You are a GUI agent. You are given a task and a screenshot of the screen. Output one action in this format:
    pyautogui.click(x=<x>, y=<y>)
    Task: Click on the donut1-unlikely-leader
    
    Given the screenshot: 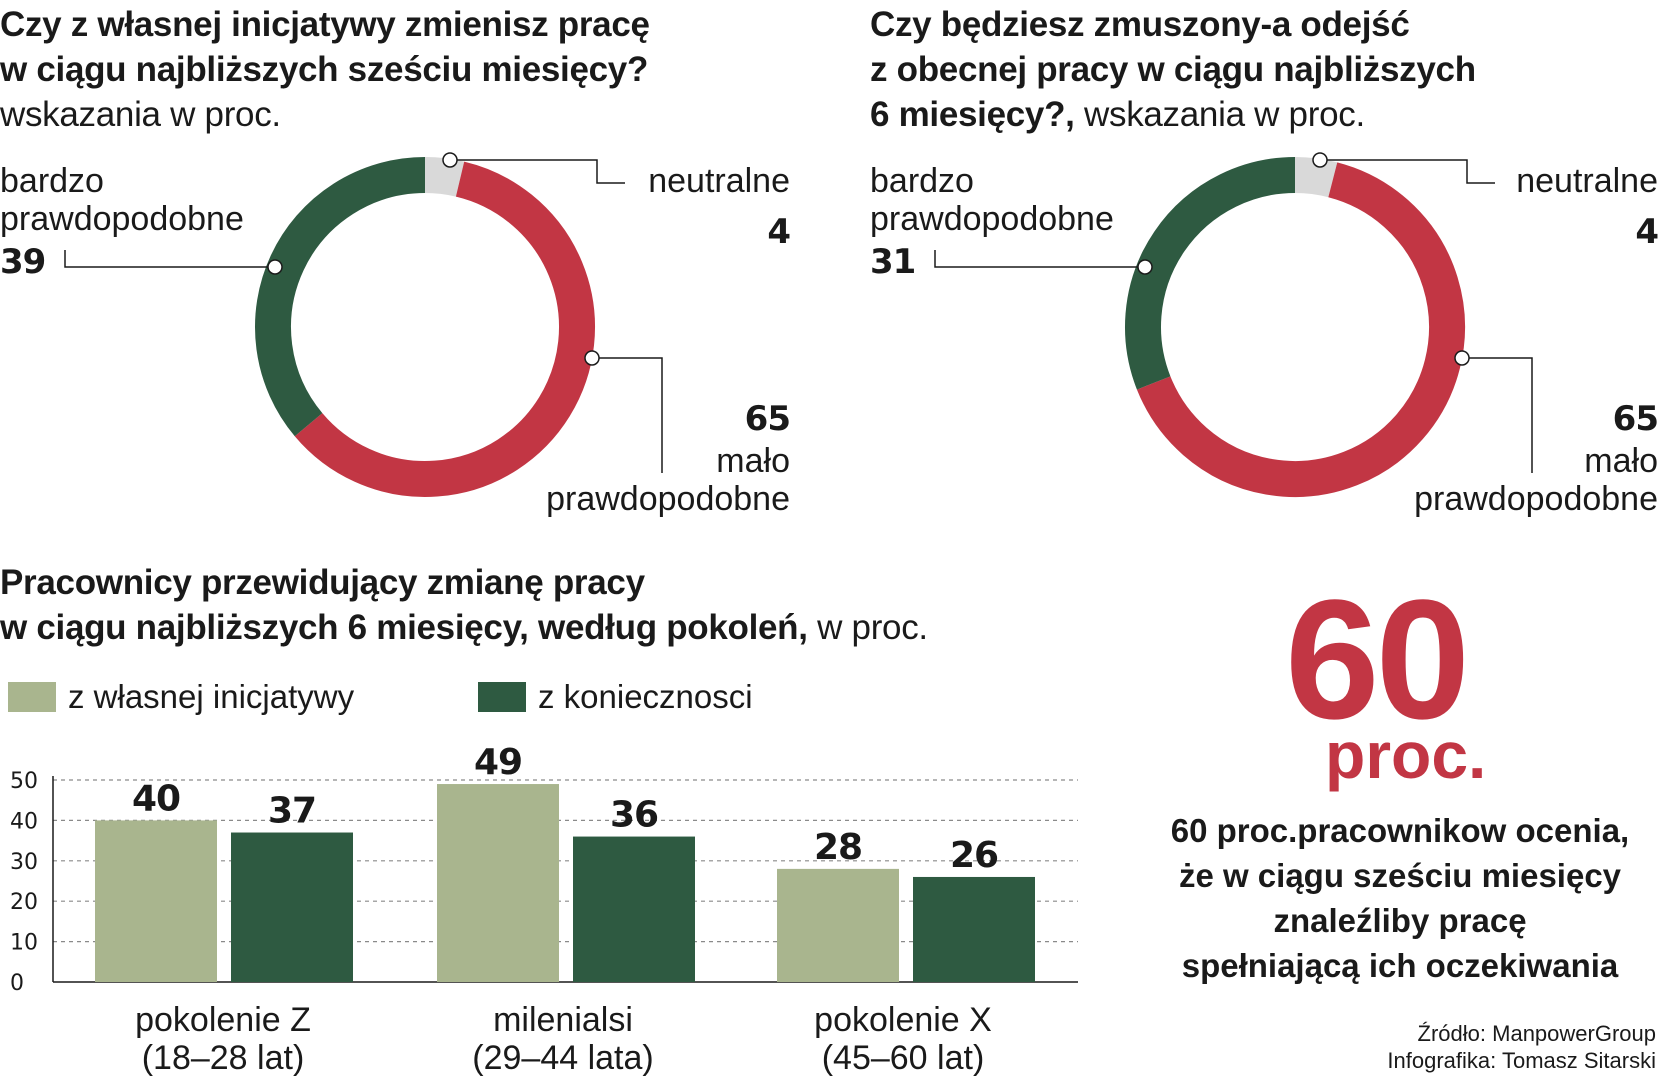 What is the action you would take?
    pyautogui.click(x=627, y=415)
    